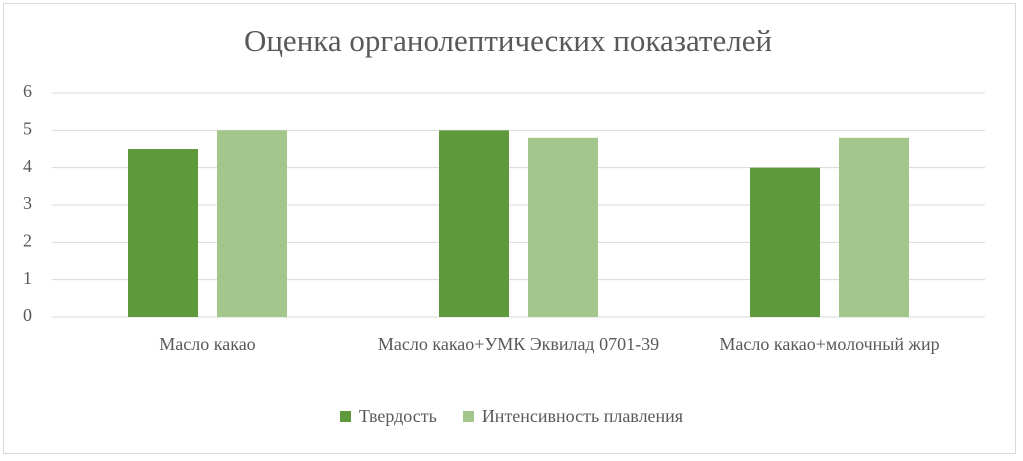 The width and height of the screenshot is (1023, 461). Describe the element at coordinates (27, 278) in the screenshot. I see `y-tick-label: 1` at that location.